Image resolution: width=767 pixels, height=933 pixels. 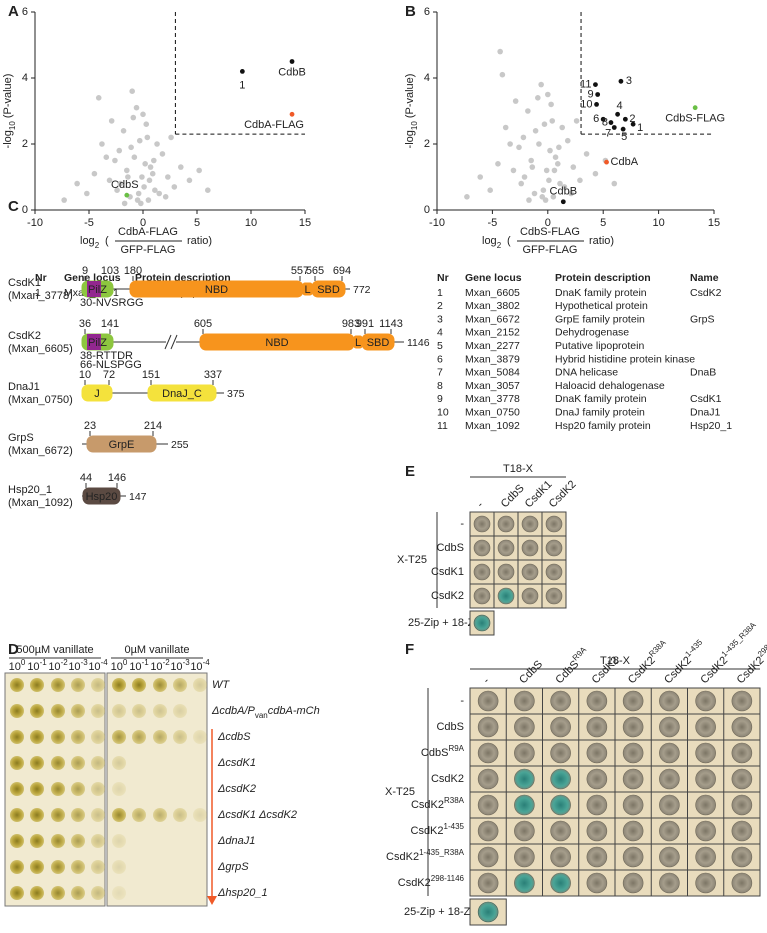 What do you see at coordinates (265, 712) in the screenshot?
I see `strain-label: ΔcdbA/PvancdbA-mCh` at bounding box center [265, 712].